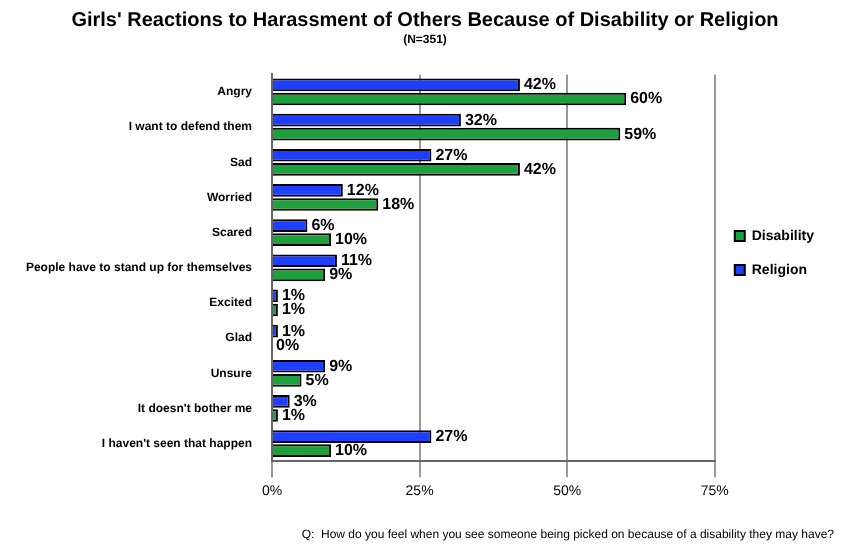 This screenshot has height=550, width=846. I want to click on chart-title: Girls' Reactions to Harassment of Others Because of Disability or Religion, so click(425, 20).